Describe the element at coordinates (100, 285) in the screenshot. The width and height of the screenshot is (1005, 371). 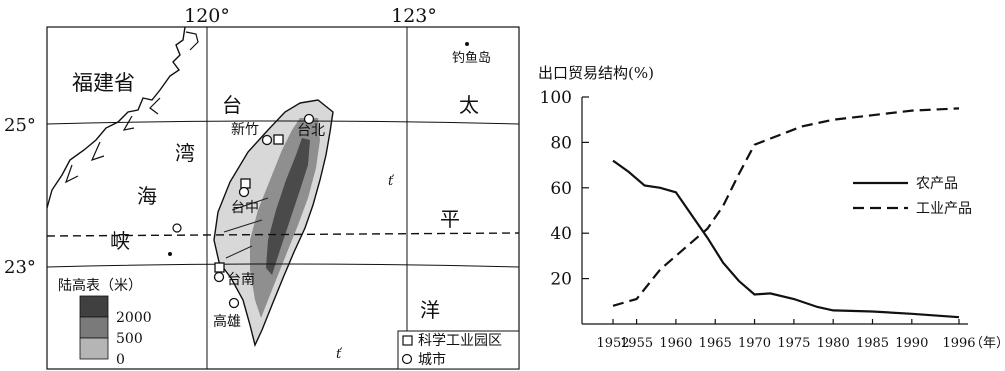
I see `elevation-legend-title: 陆高表（米）` at that location.